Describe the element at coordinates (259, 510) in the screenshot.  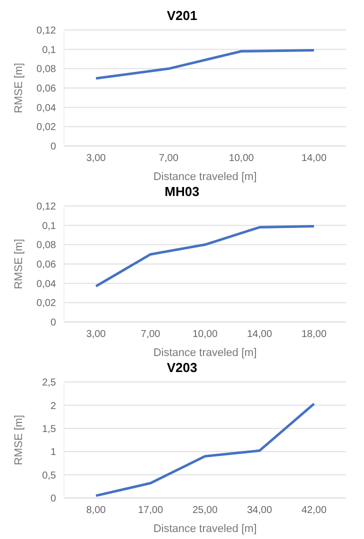
I see `x-tick-label: 34,00` at that location.